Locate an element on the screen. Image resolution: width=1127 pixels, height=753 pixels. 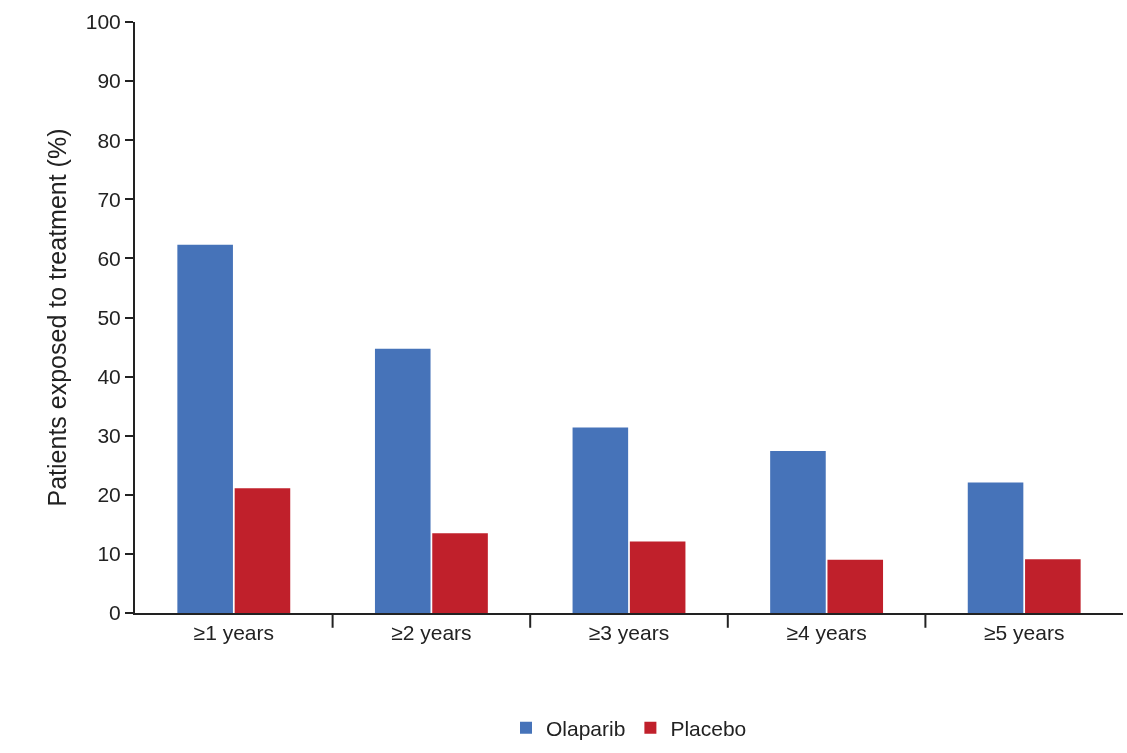
y-tick-label: 100 is located at coordinates (103, 22).